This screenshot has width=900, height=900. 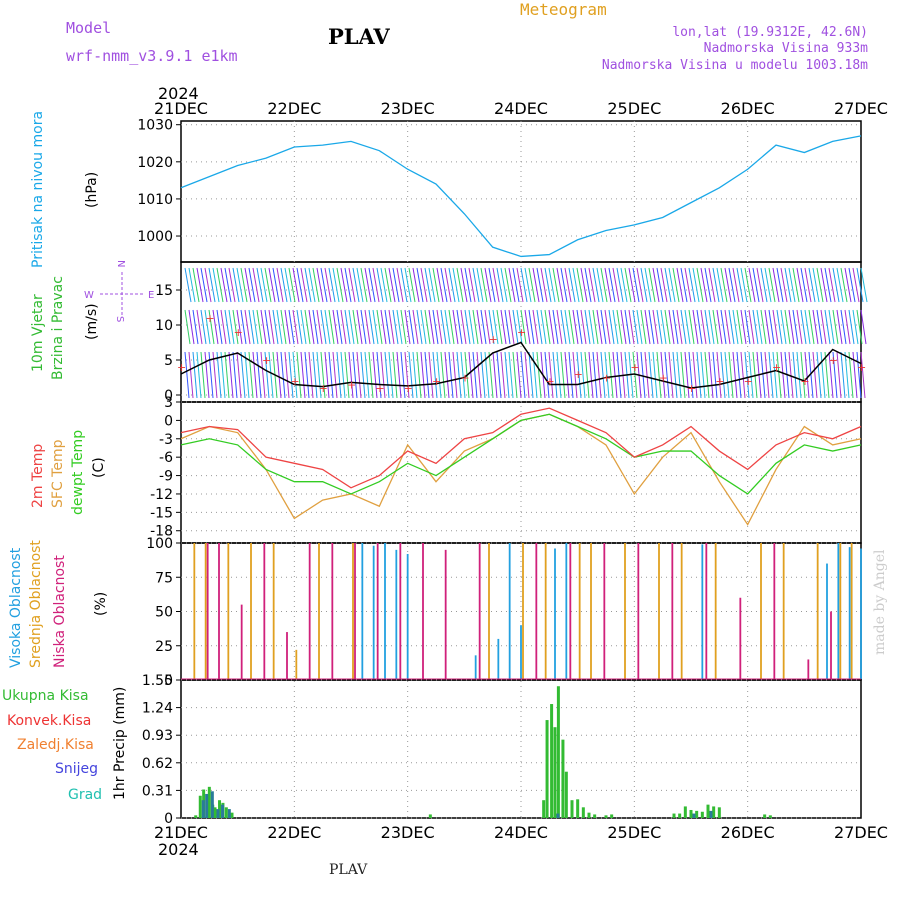 I want to click on compass-w: W, so click(x=89, y=295).